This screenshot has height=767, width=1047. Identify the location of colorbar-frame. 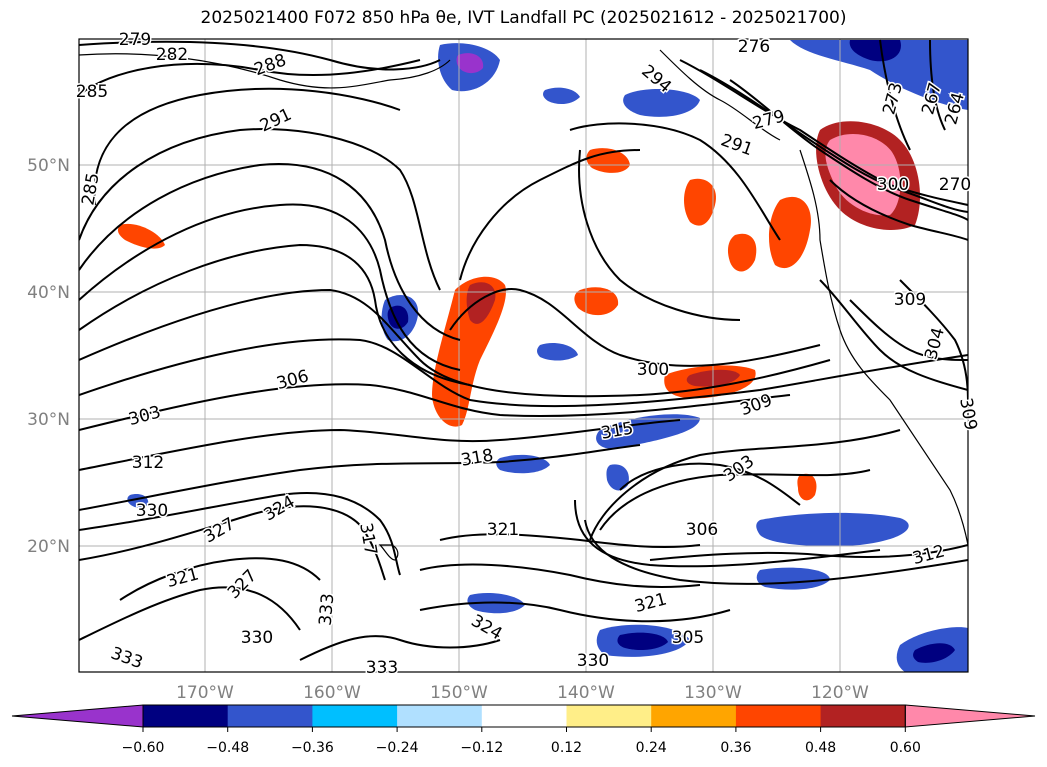
(524, 716).